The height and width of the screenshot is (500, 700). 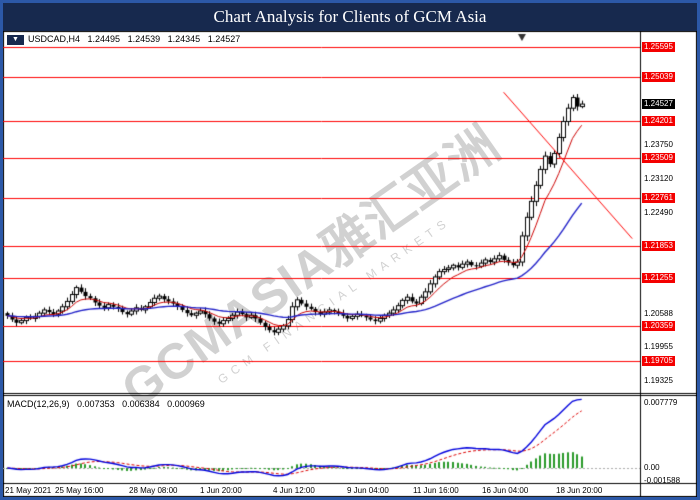 I want to click on macd-header: MACD(12,26,9) 0.007353 0.006384 0.000969, so click(x=108, y=404).